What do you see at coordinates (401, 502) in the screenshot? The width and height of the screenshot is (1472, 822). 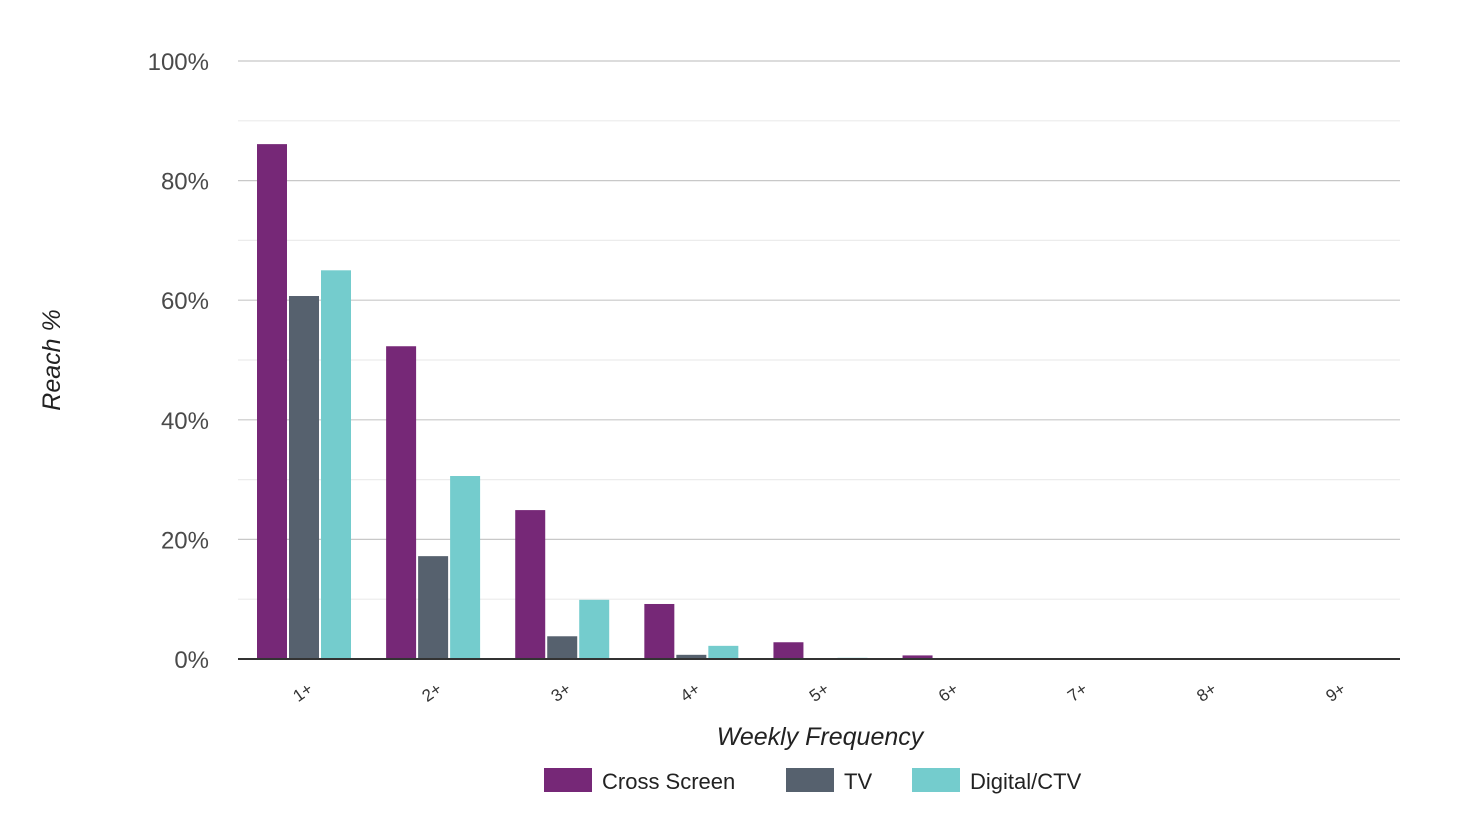 I see `bar-cross-screen-2plus` at bounding box center [401, 502].